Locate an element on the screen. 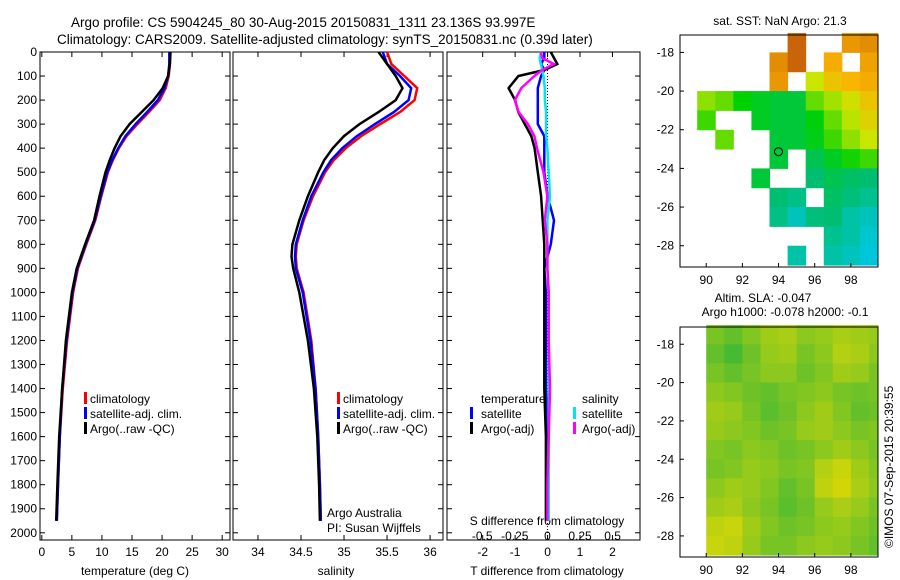 The width and height of the screenshot is (900, 580). y-tick-label: 400 is located at coordinates (27, 148).